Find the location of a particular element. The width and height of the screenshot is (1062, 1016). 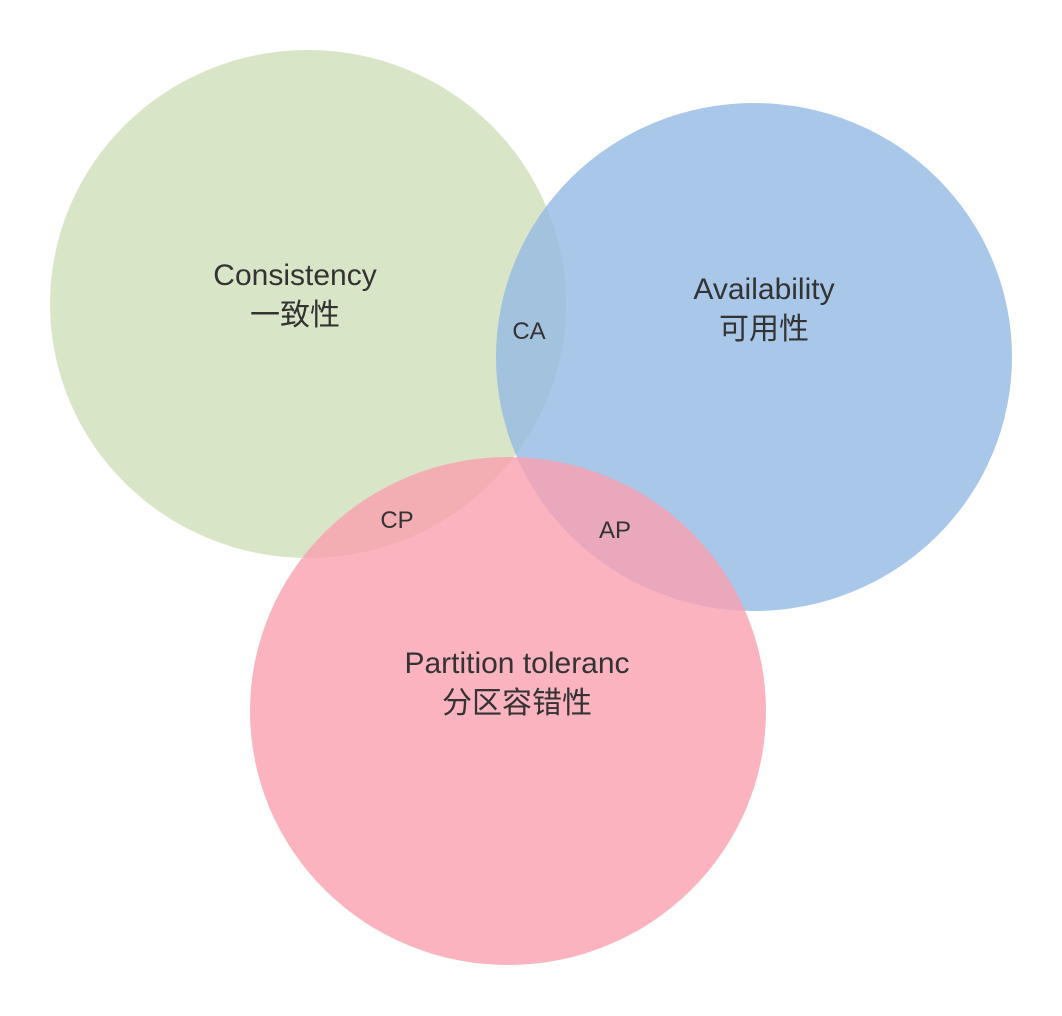

ca-label: CA is located at coordinates (528, 331).